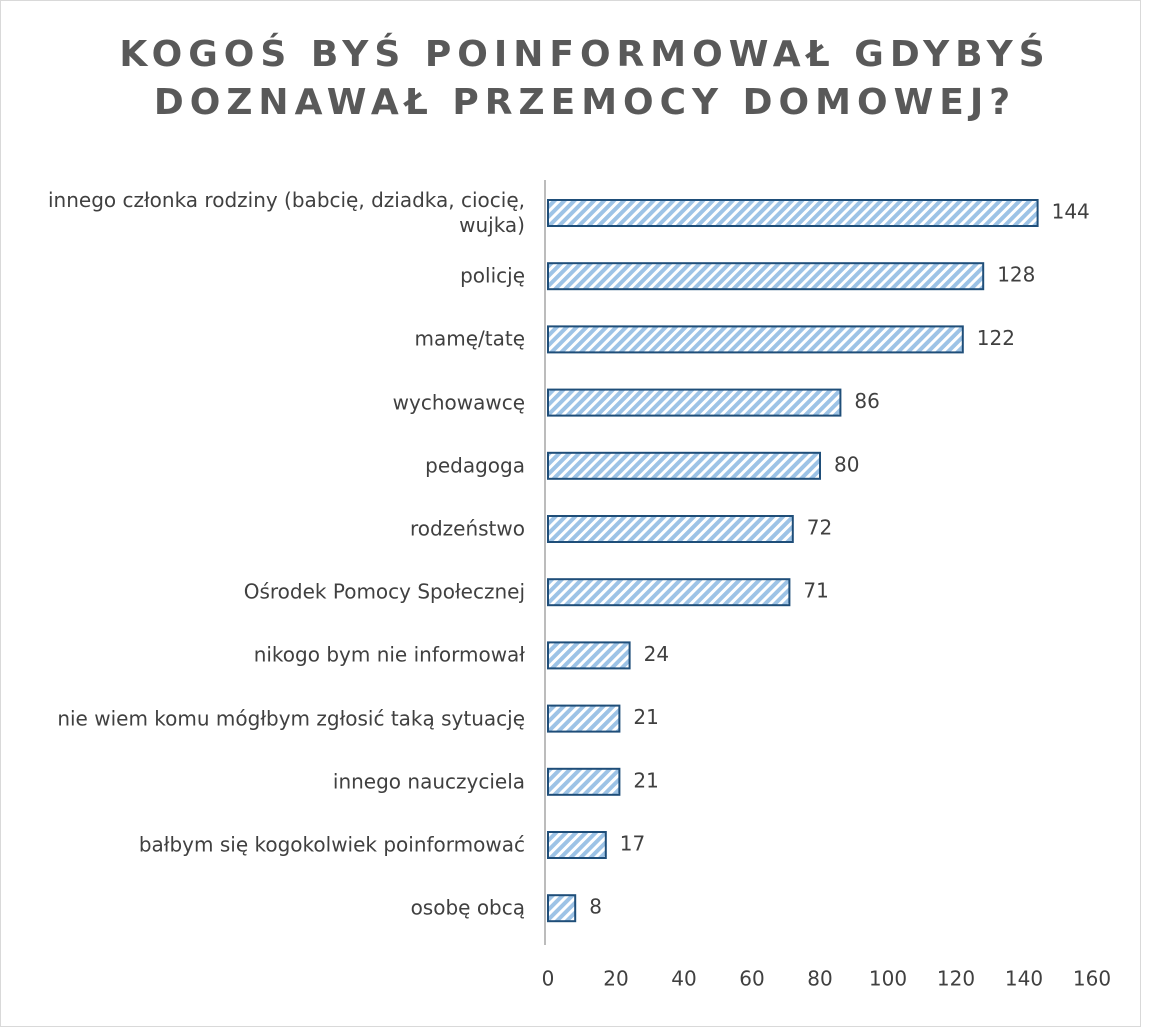 This screenshot has height=1027, width=1151. I want to click on category-label: nikogo bym nie informował, so click(389, 654).